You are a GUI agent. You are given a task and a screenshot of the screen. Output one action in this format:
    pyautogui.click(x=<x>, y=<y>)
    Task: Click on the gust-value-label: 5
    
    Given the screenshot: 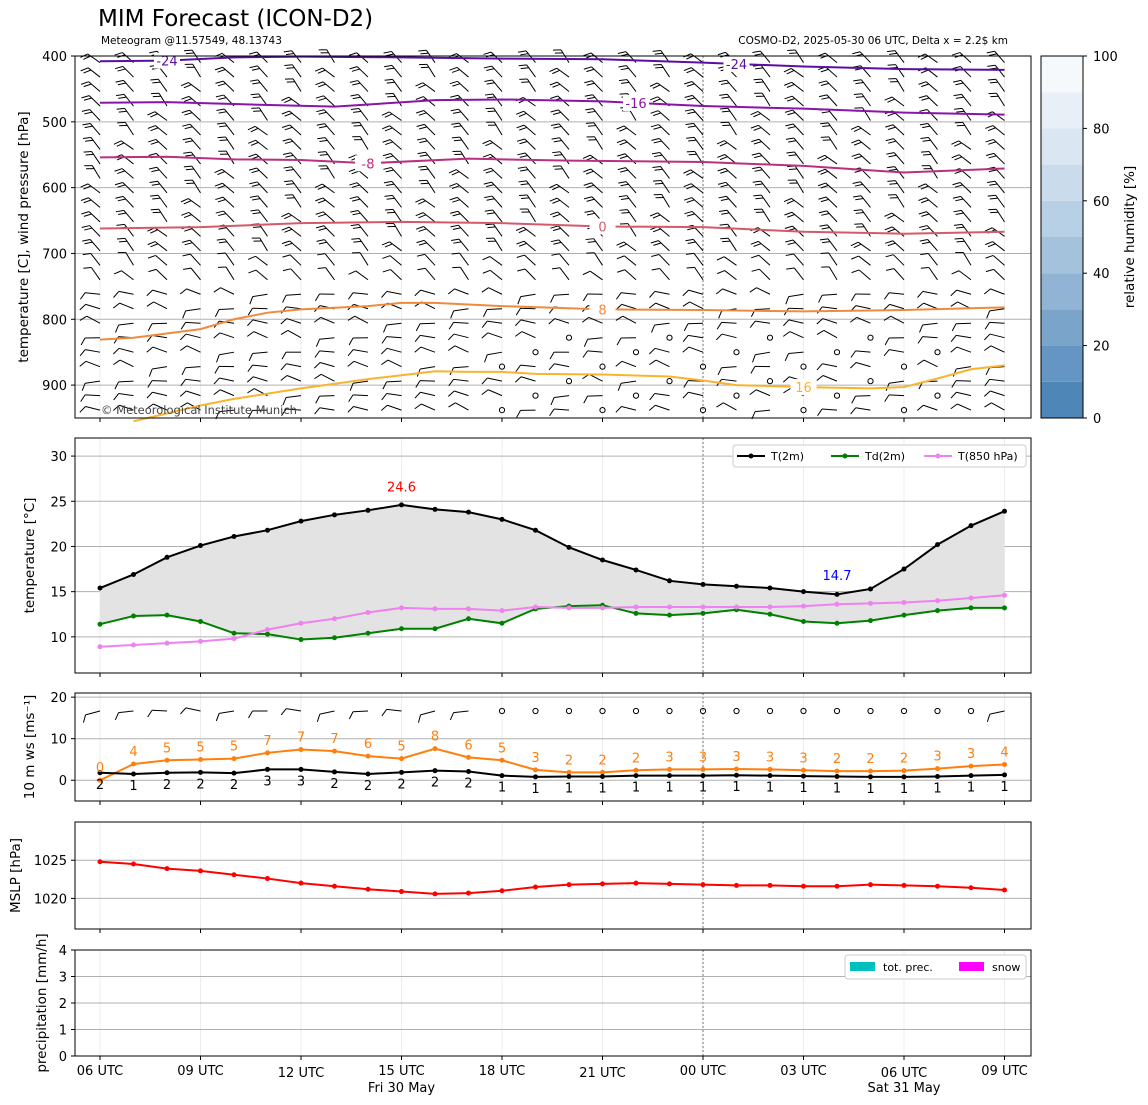 What is the action you would take?
    pyautogui.click(x=234, y=747)
    